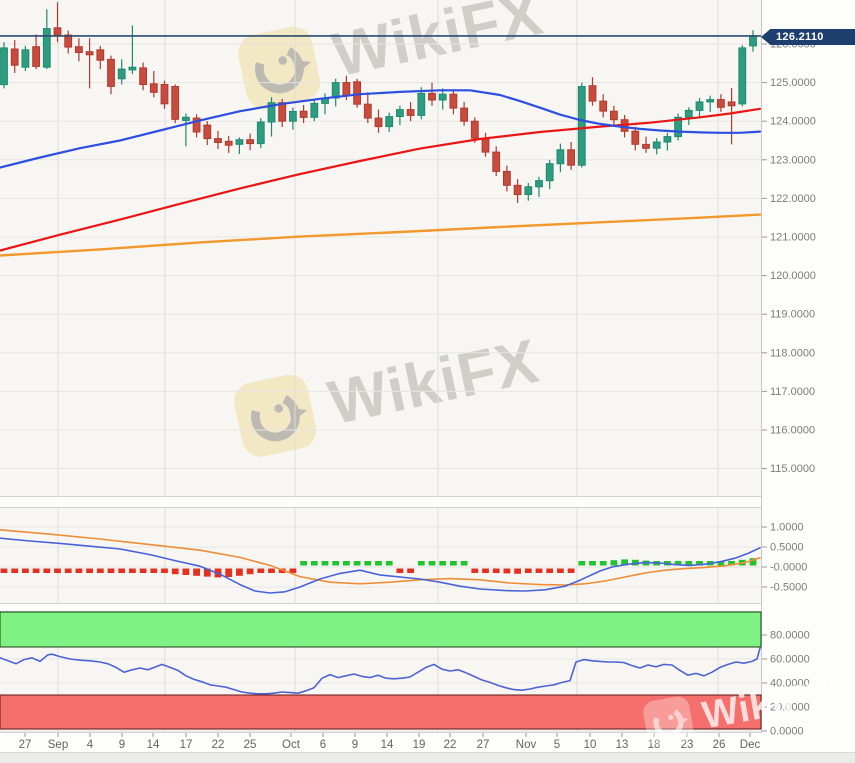  What do you see at coordinates (792, 392) in the screenshot?
I see `y-axis-label: 117.0000` at bounding box center [792, 392].